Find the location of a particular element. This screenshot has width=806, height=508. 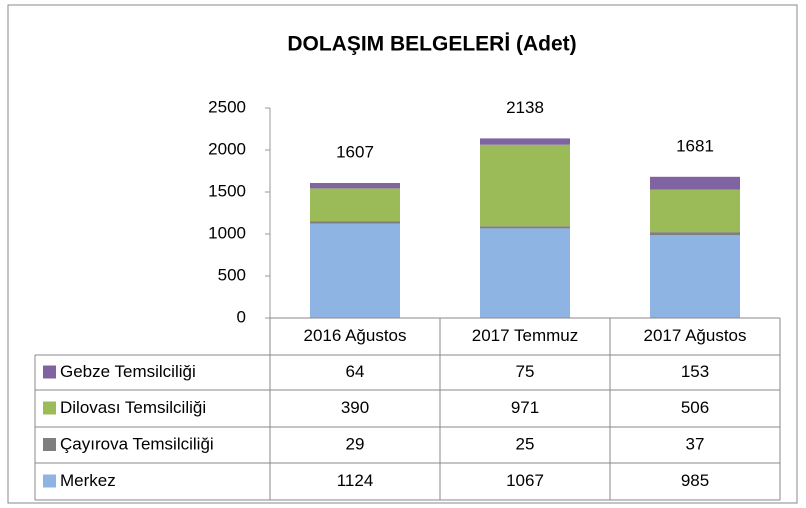

table-value: 985 is located at coordinates (695, 480).